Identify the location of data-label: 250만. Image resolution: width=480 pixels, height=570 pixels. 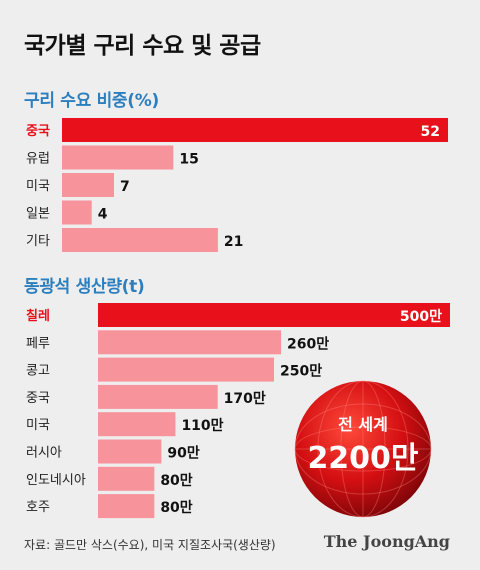
(301, 372).